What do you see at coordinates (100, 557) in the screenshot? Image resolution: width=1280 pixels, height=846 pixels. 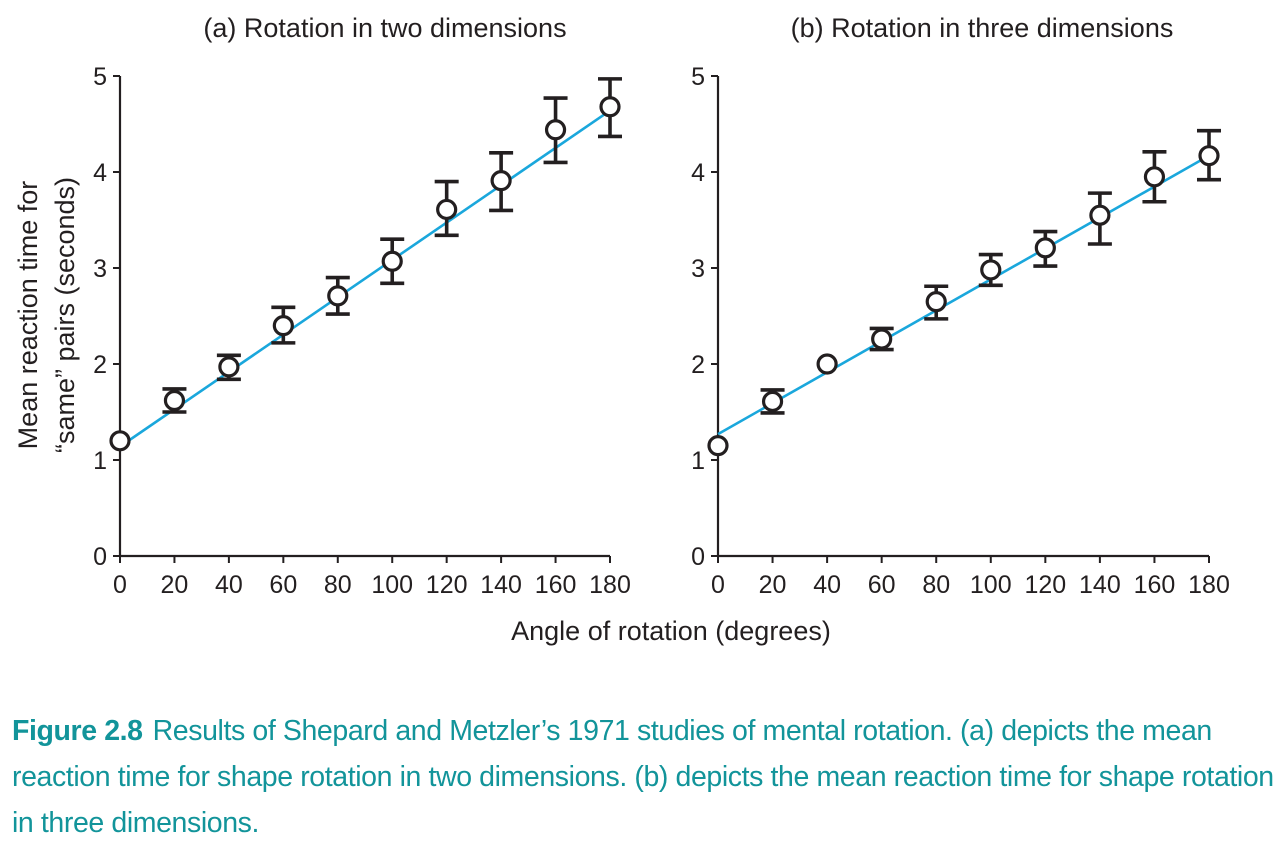 I see `panel-a-y-tick-label: 0` at bounding box center [100, 557].